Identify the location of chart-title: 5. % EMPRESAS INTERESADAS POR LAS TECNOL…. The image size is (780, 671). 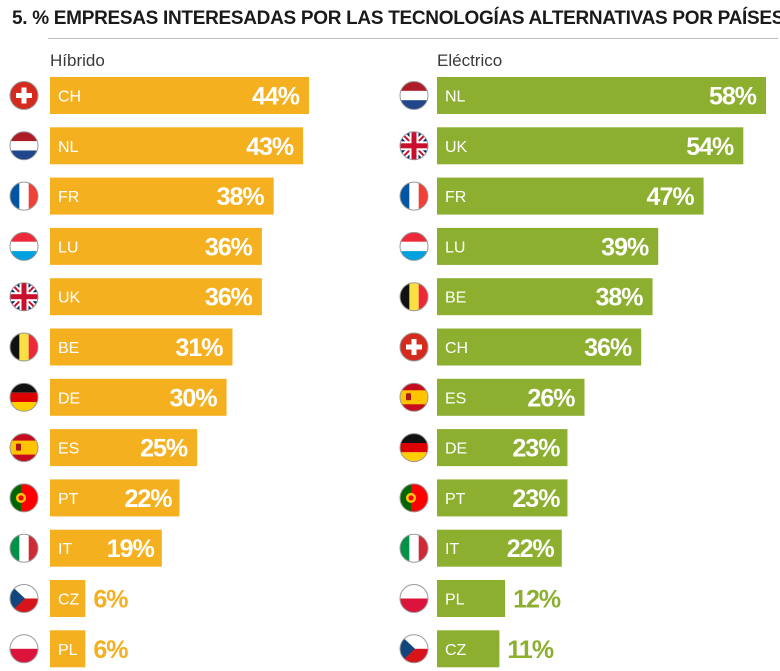
(396, 18).